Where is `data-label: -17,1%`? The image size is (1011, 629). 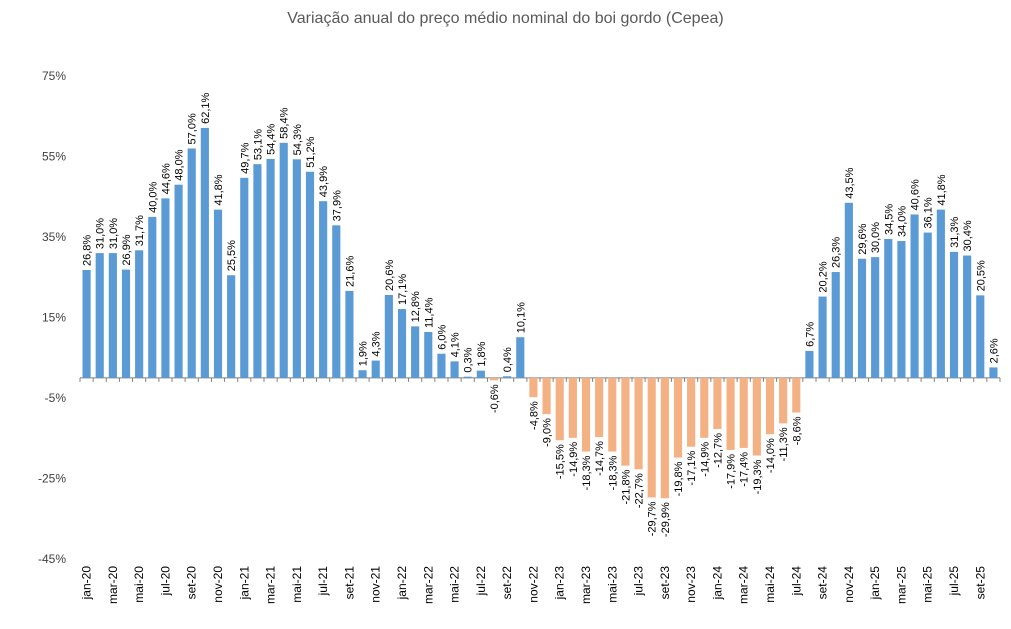
data-label: -17,1% is located at coordinates (692, 467).